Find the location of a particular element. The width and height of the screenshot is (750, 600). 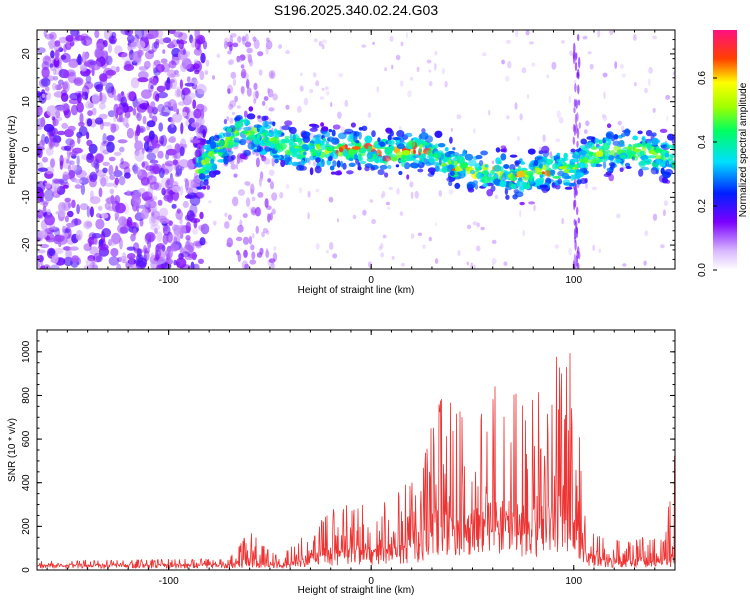

spectrogram-streak-blob is located at coordinates (575, 56).